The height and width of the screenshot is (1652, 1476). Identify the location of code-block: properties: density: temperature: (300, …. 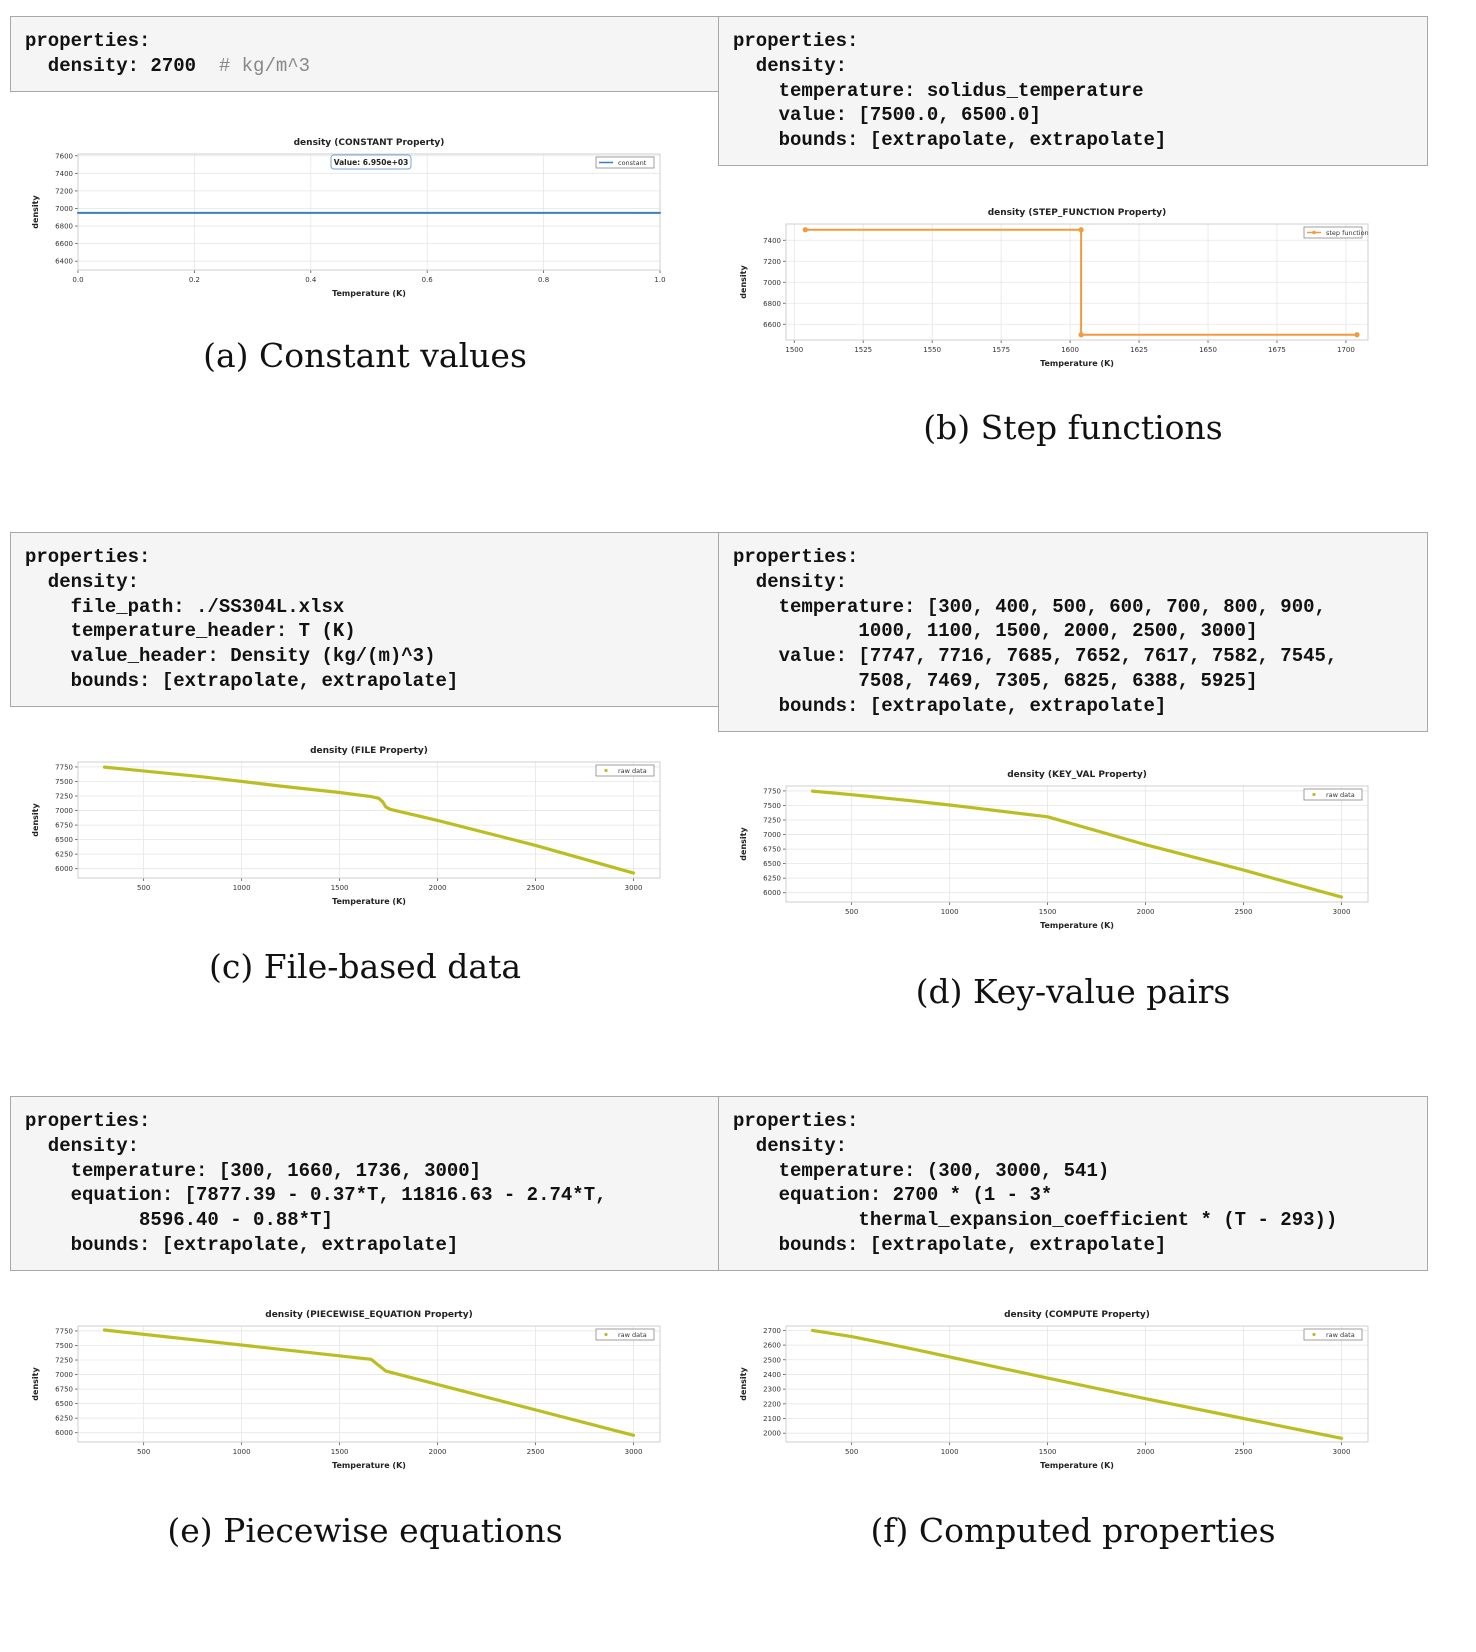
(1073, 1183).